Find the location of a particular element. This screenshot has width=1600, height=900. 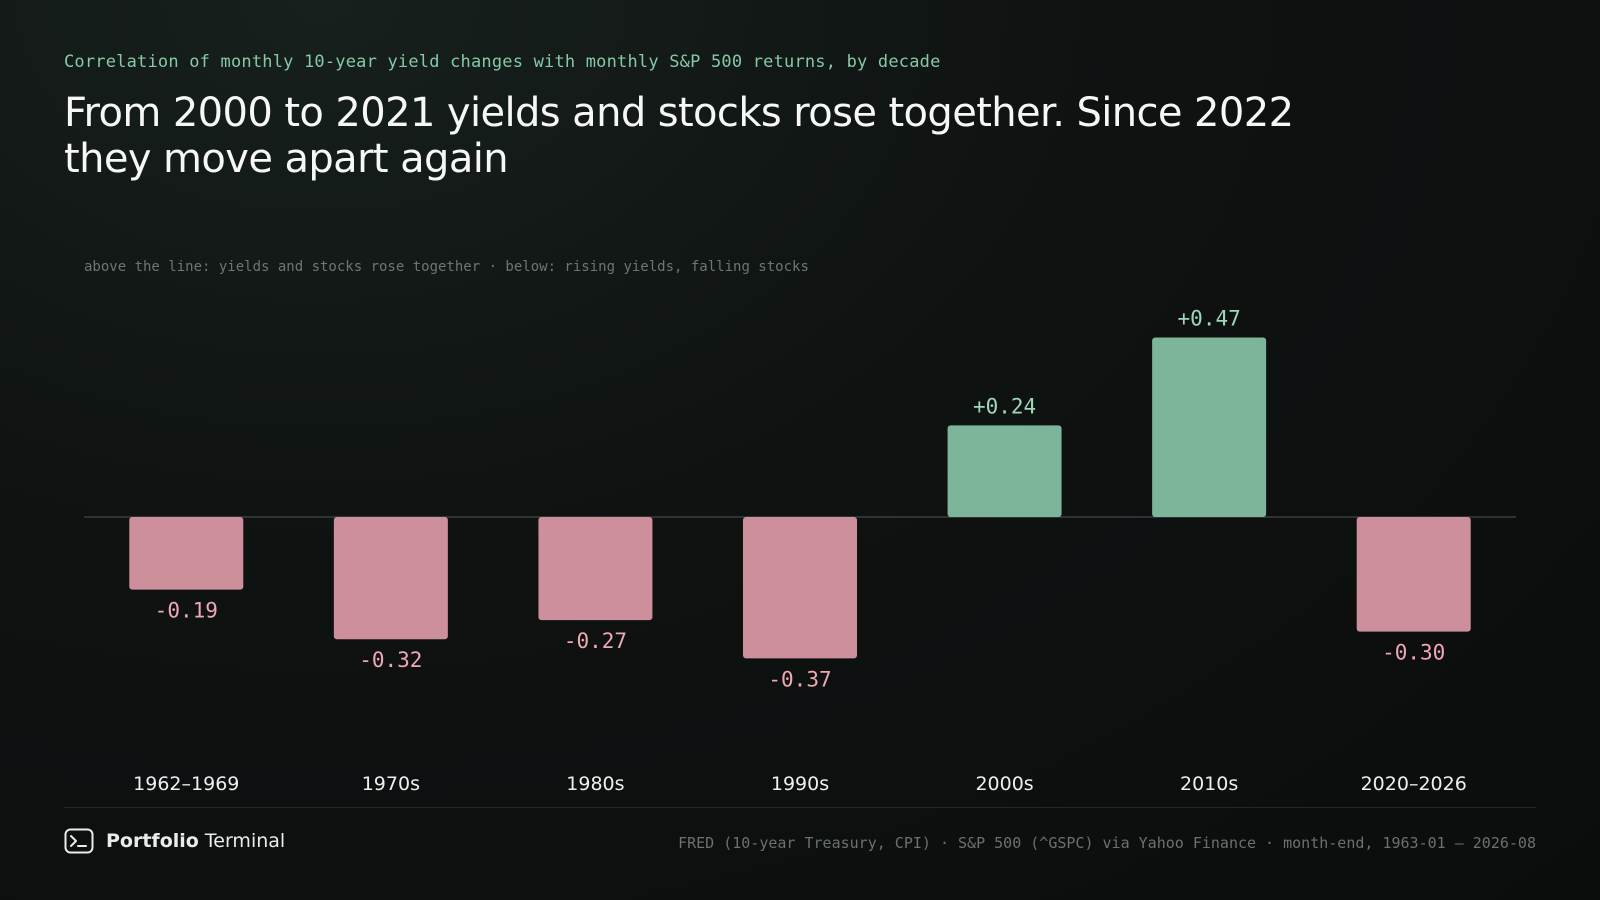

brand-logo: Portfolio Terminal is located at coordinates (174, 841).